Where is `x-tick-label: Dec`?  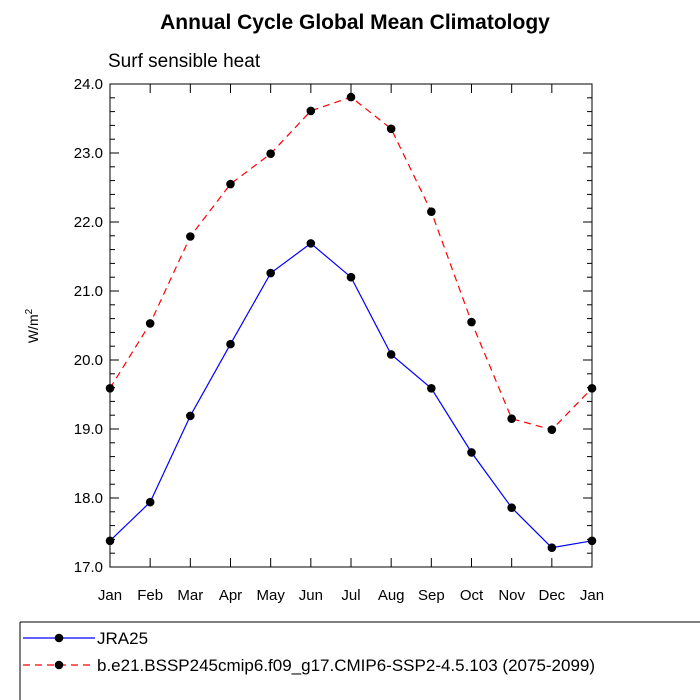 x-tick-label: Dec is located at coordinates (551, 595).